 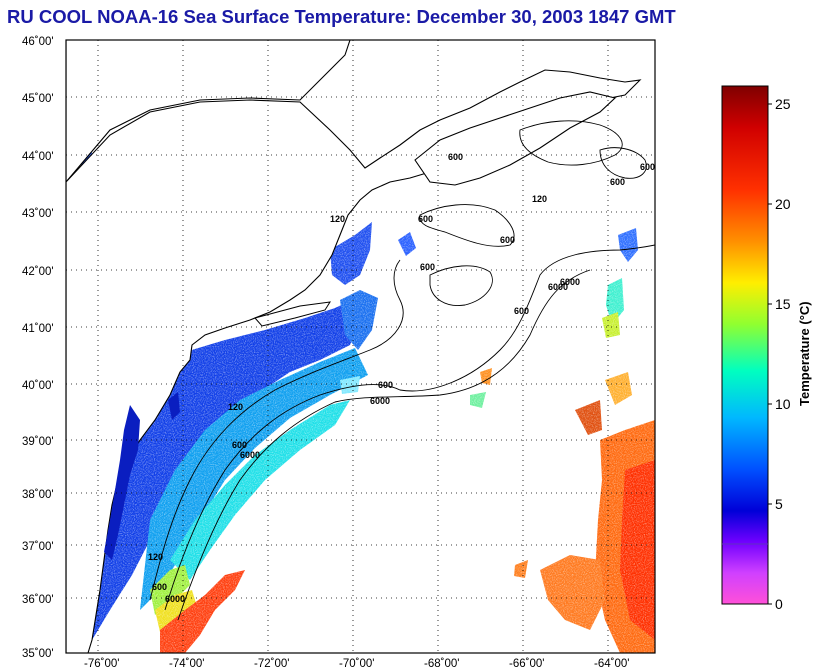 What do you see at coordinates (779, 504) in the screenshot?
I see `colorbar-tick-label: 5` at bounding box center [779, 504].